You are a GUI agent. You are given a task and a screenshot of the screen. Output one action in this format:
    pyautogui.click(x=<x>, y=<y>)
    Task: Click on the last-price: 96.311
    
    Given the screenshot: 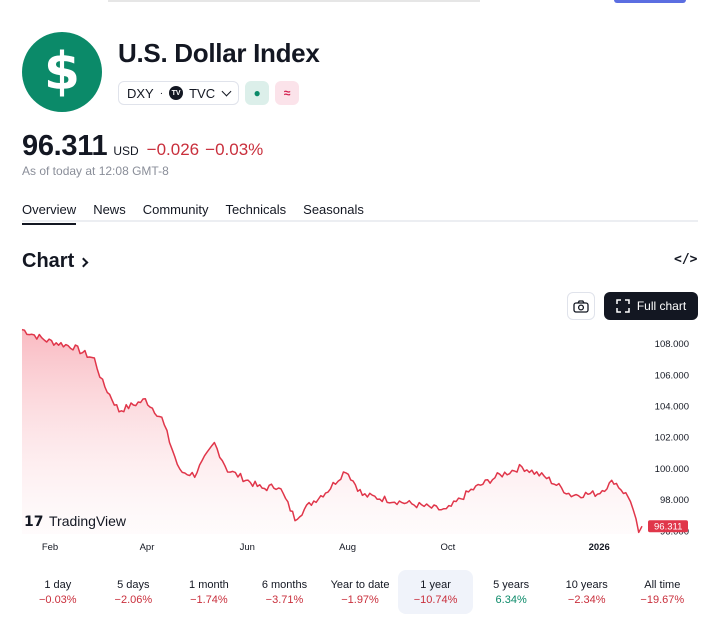 What is the action you would take?
    pyautogui.click(x=65, y=146)
    